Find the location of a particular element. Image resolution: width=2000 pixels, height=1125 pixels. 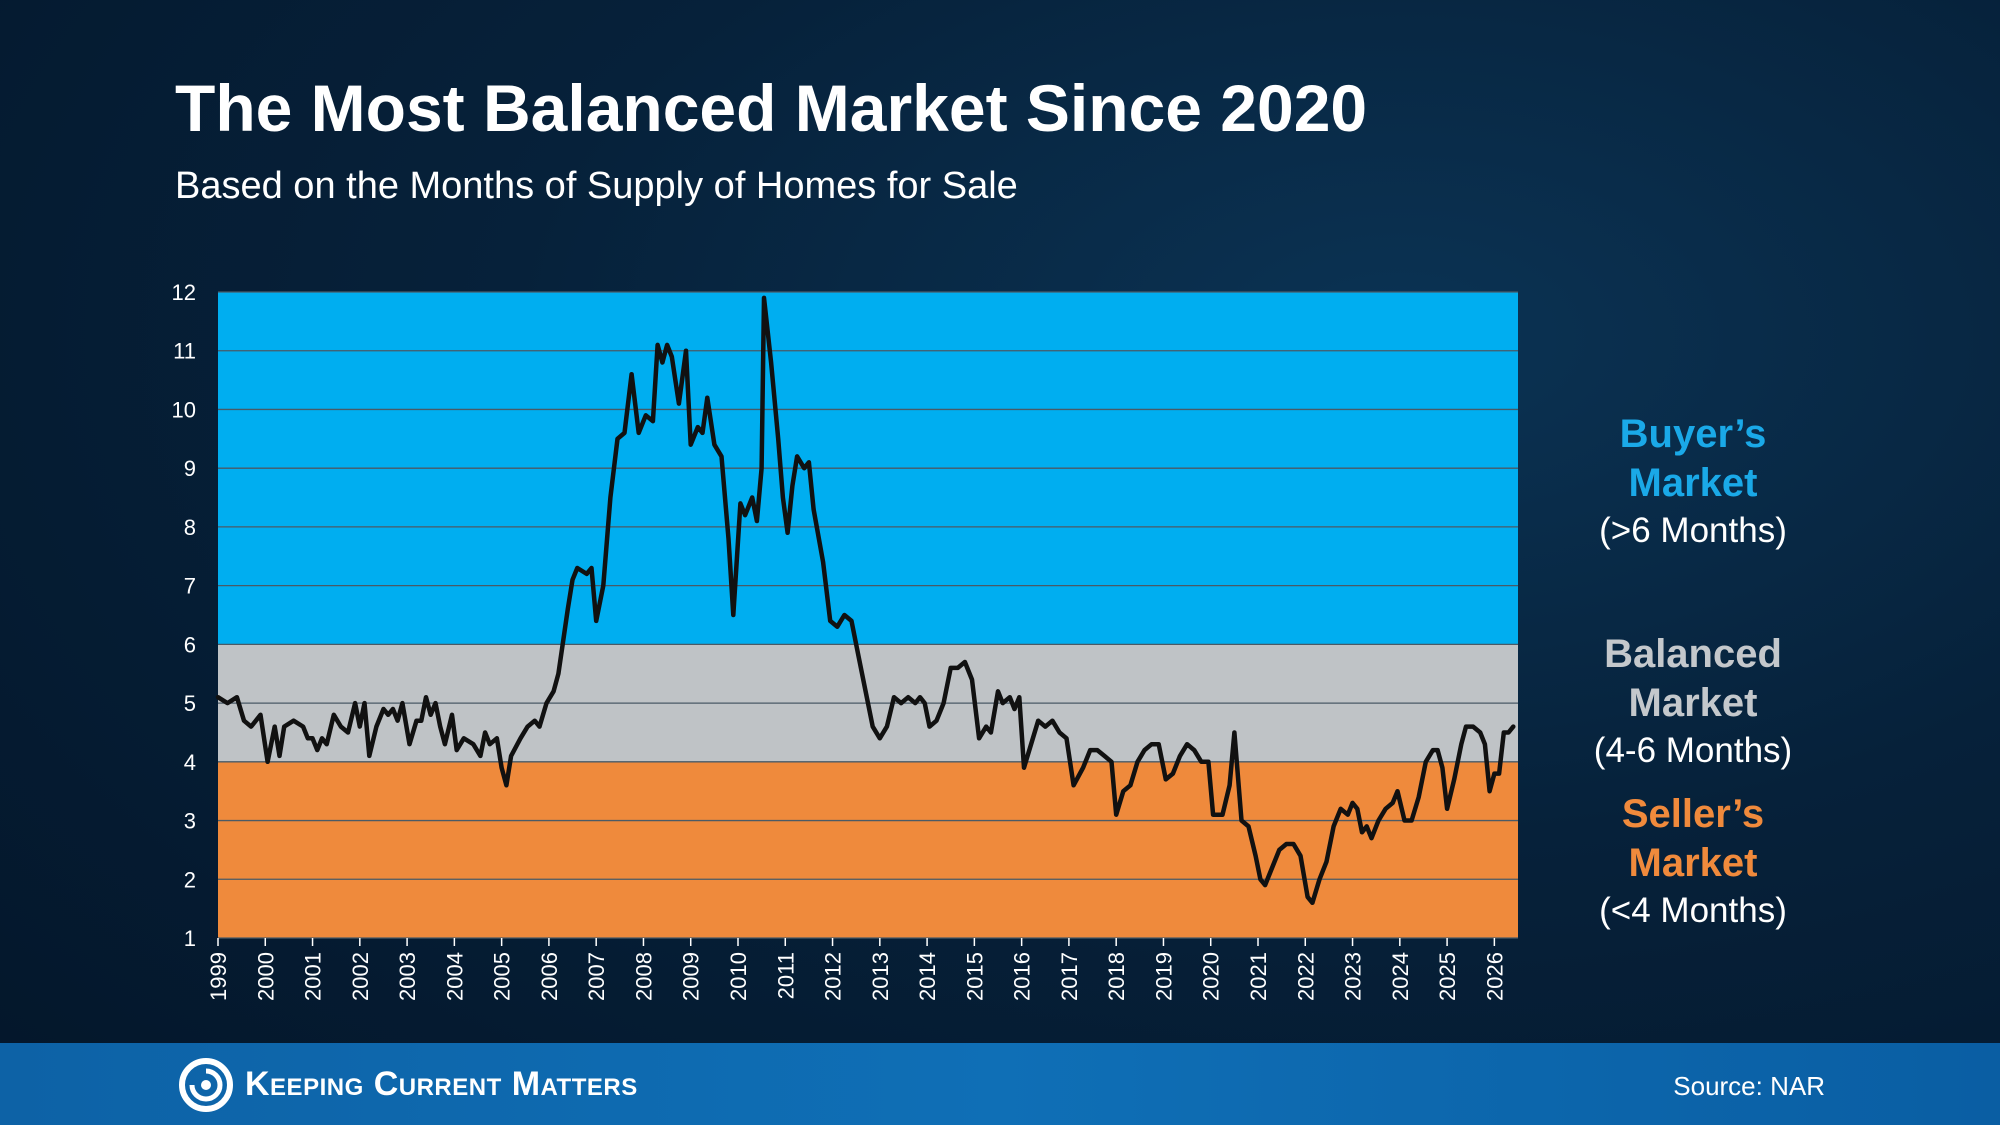

y-tick-label: 5 is located at coordinates (190, 703).